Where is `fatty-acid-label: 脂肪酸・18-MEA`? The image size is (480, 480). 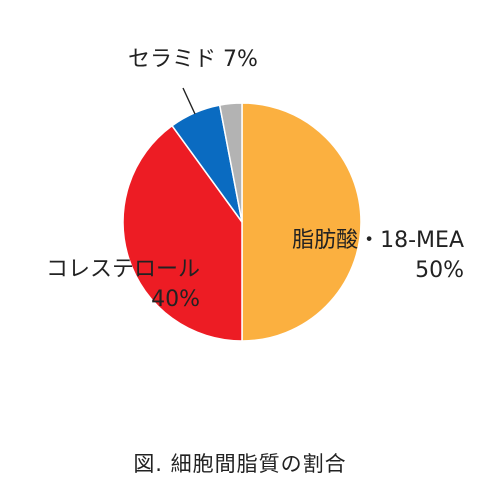
fatty-acid-label: 脂肪酸・18-MEA is located at coordinates (378, 240).